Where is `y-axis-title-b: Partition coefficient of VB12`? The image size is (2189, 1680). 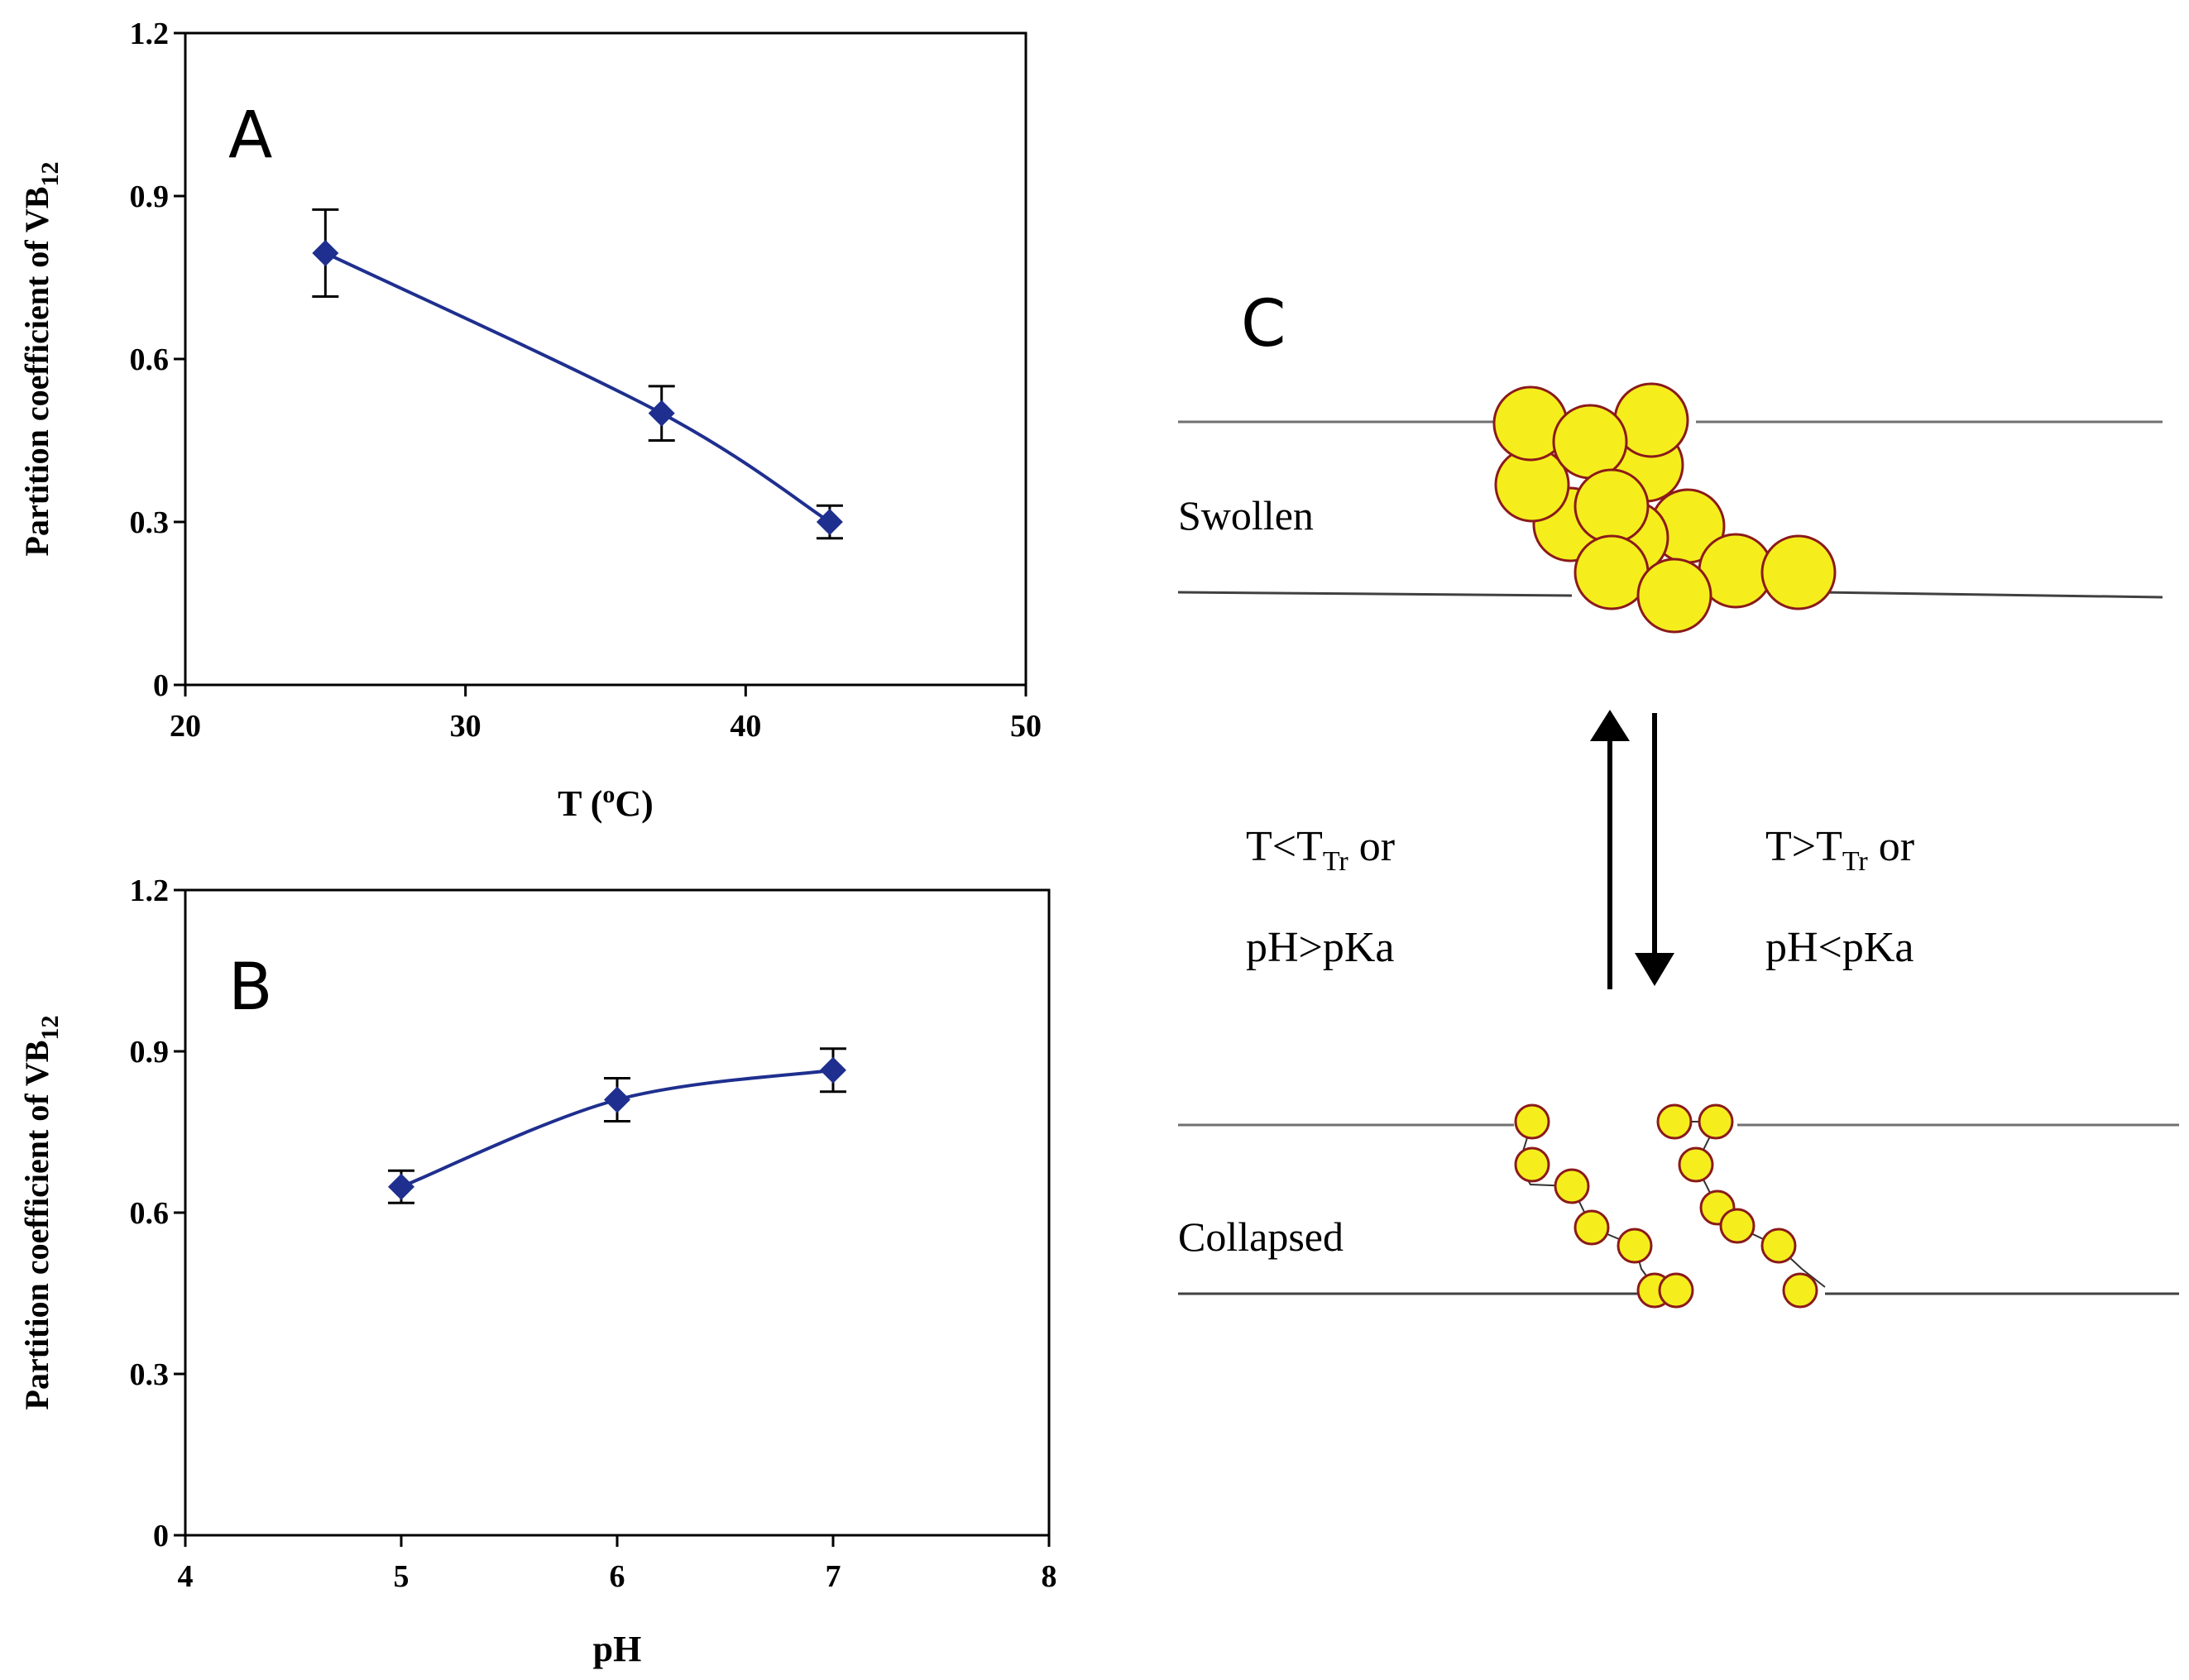
y-axis-title-b: Partition coefficient of VB12 is located at coordinates (41, 1213).